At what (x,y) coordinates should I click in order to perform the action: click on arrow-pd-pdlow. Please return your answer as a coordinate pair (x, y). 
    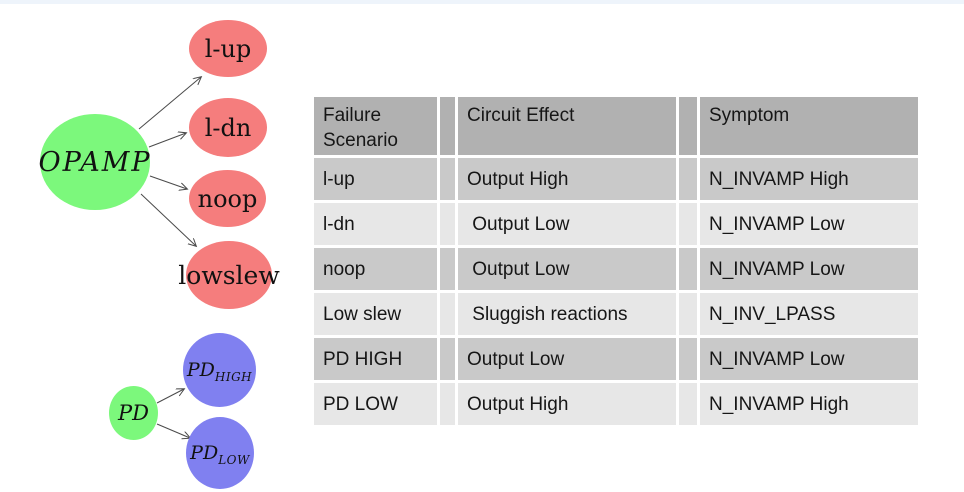
    Looking at the image, I should click on (173, 430).